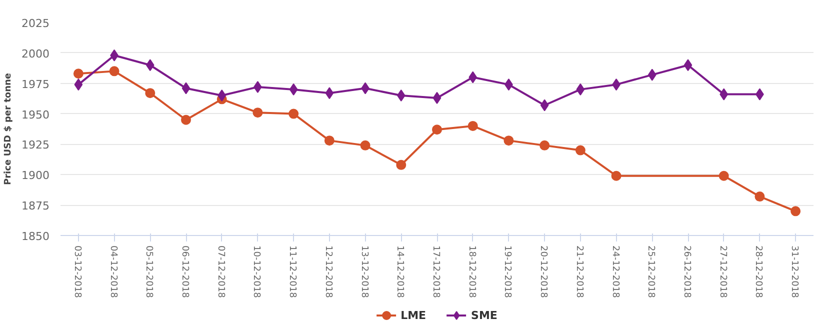 This screenshot has height=334, width=829. Describe the element at coordinates (413, 315) in the screenshot. I see `legend-label: LME` at that location.